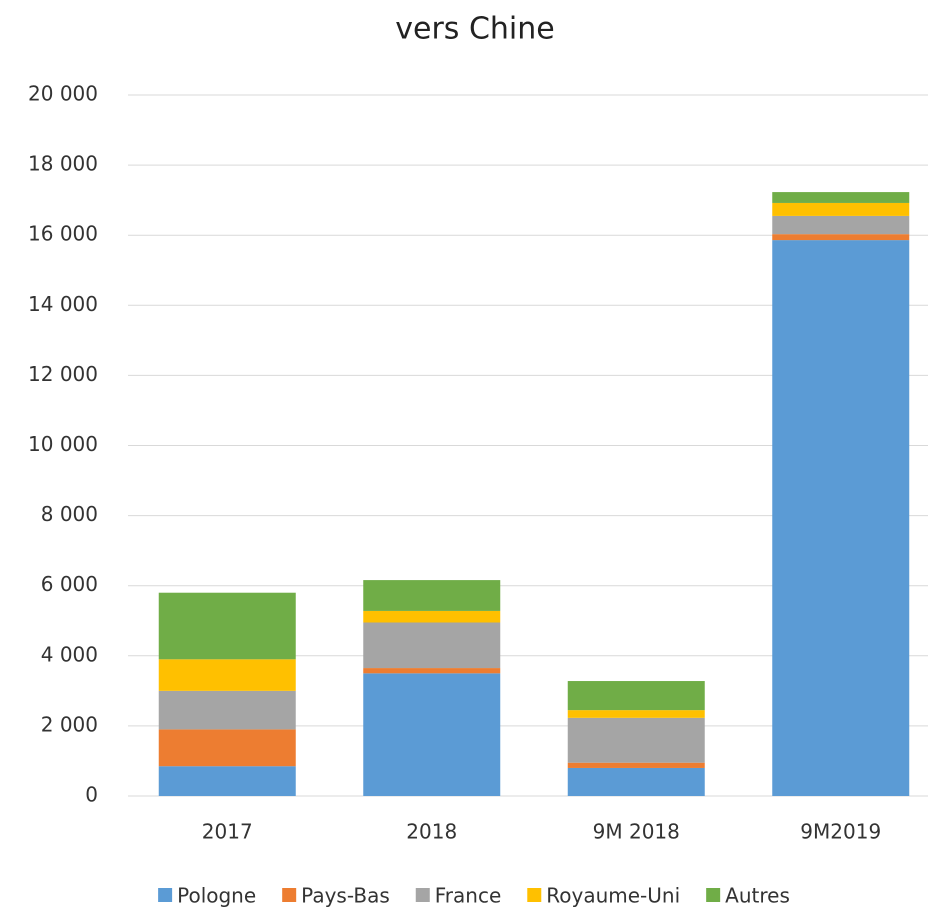  What do you see at coordinates (63, 94) in the screenshot?
I see `y-tick-label: 20 000` at bounding box center [63, 94].